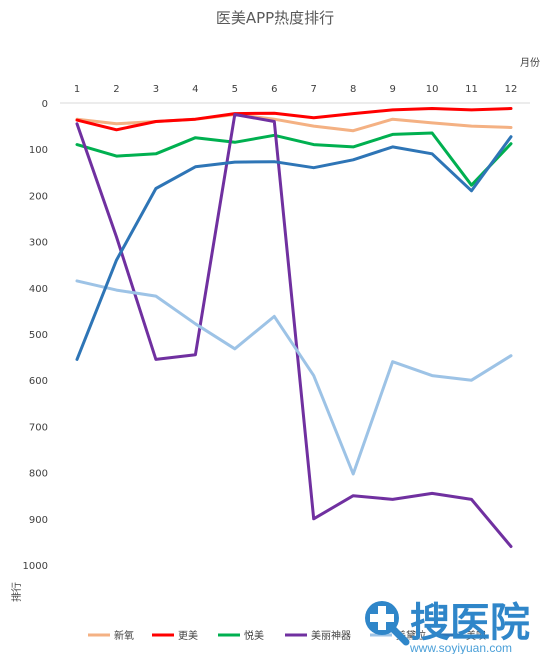  What do you see at coordinates (460, 647) in the screenshot?
I see `watermark-domain: www.soyiyuan.com` at bounding box center [460, 647].